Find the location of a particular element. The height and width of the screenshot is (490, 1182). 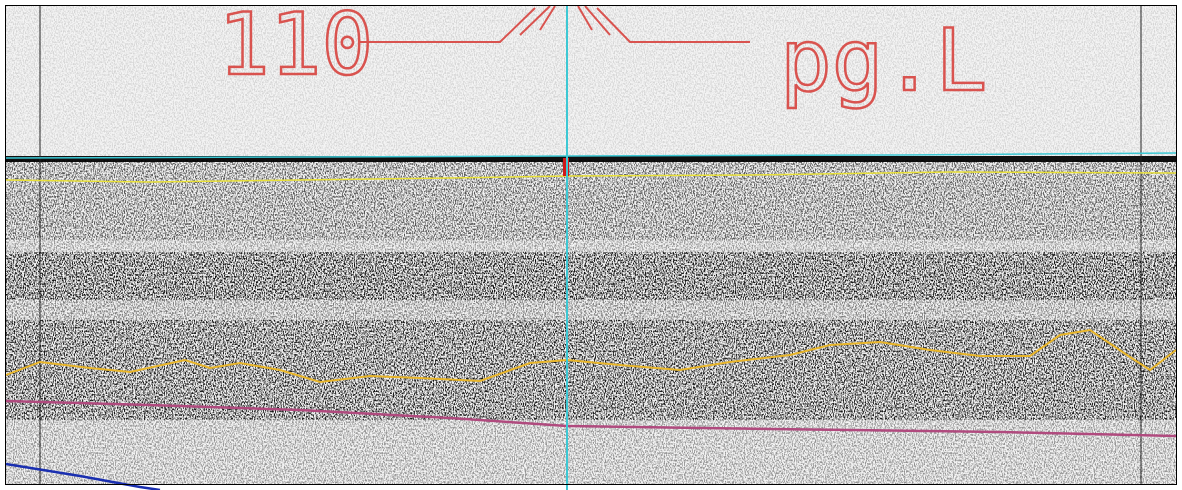

annotation-arrows is located at coordinates (554, 24).